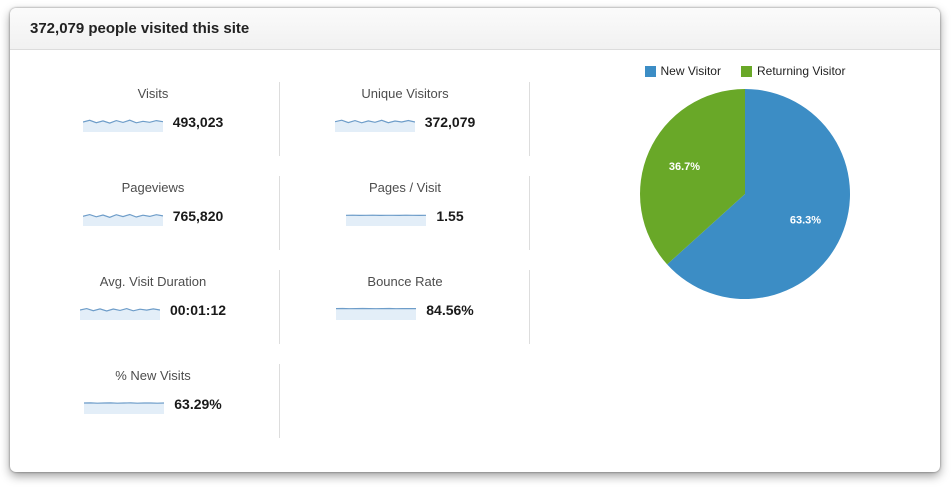 The image size is (952, 493). I want to click on pageviews-sparkline, so click(122, 216).